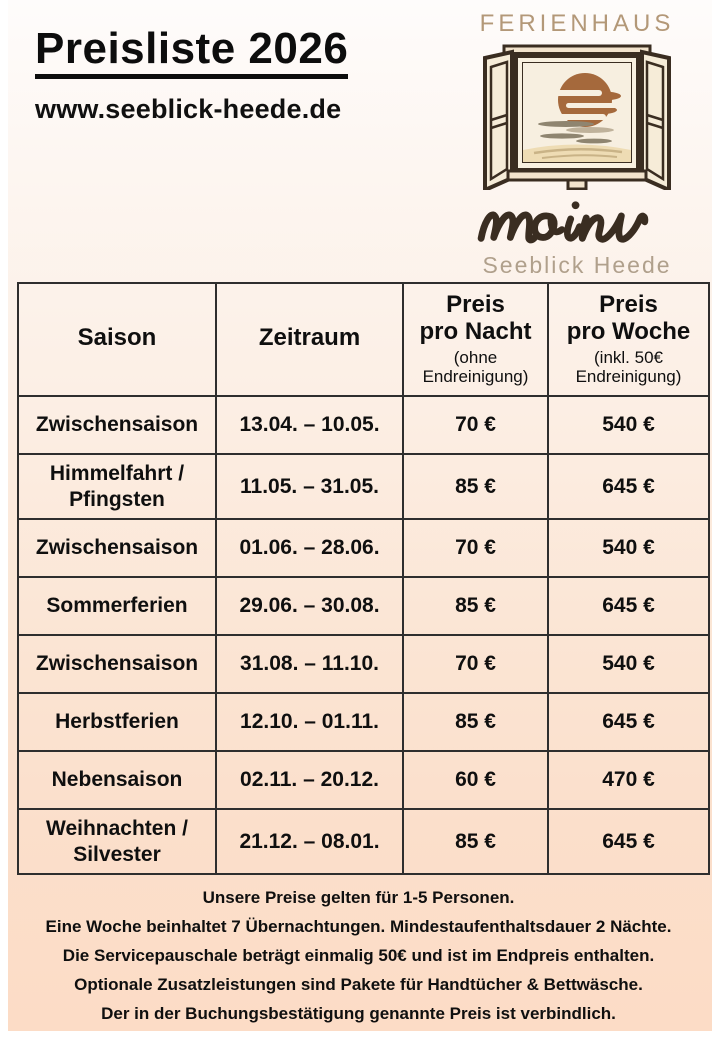 The image size is (717, 1040). Describe the element at coordinates (562, 222) in the screenshot. I see `moin-script-logo` at that location.